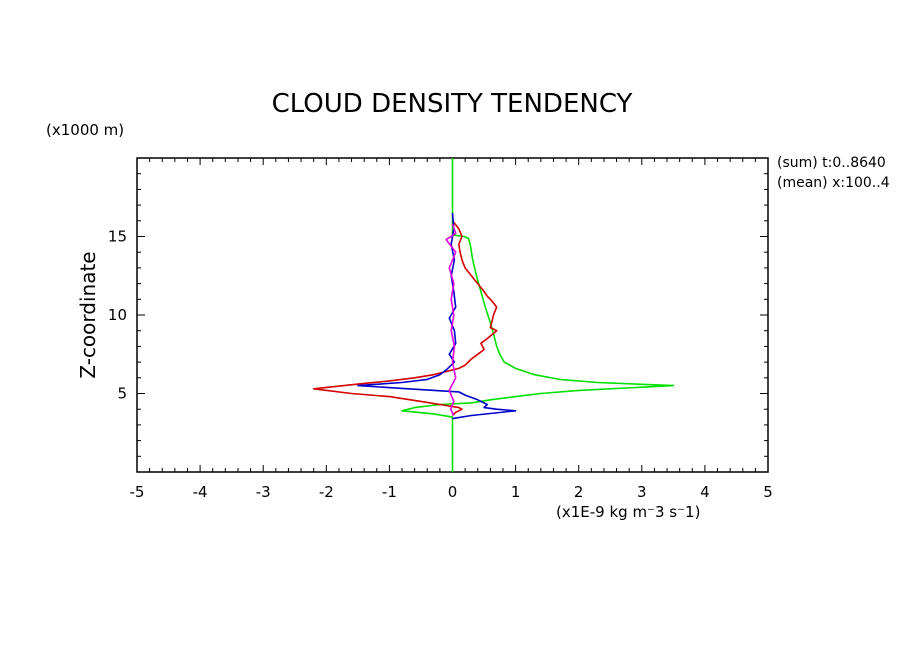 Image resolution: width=904 pixels, height=654 pixels. What do you see at coordinates (437, 316) in the screenshot?
I see `series-line-blue` at bounding box center [437, 316].